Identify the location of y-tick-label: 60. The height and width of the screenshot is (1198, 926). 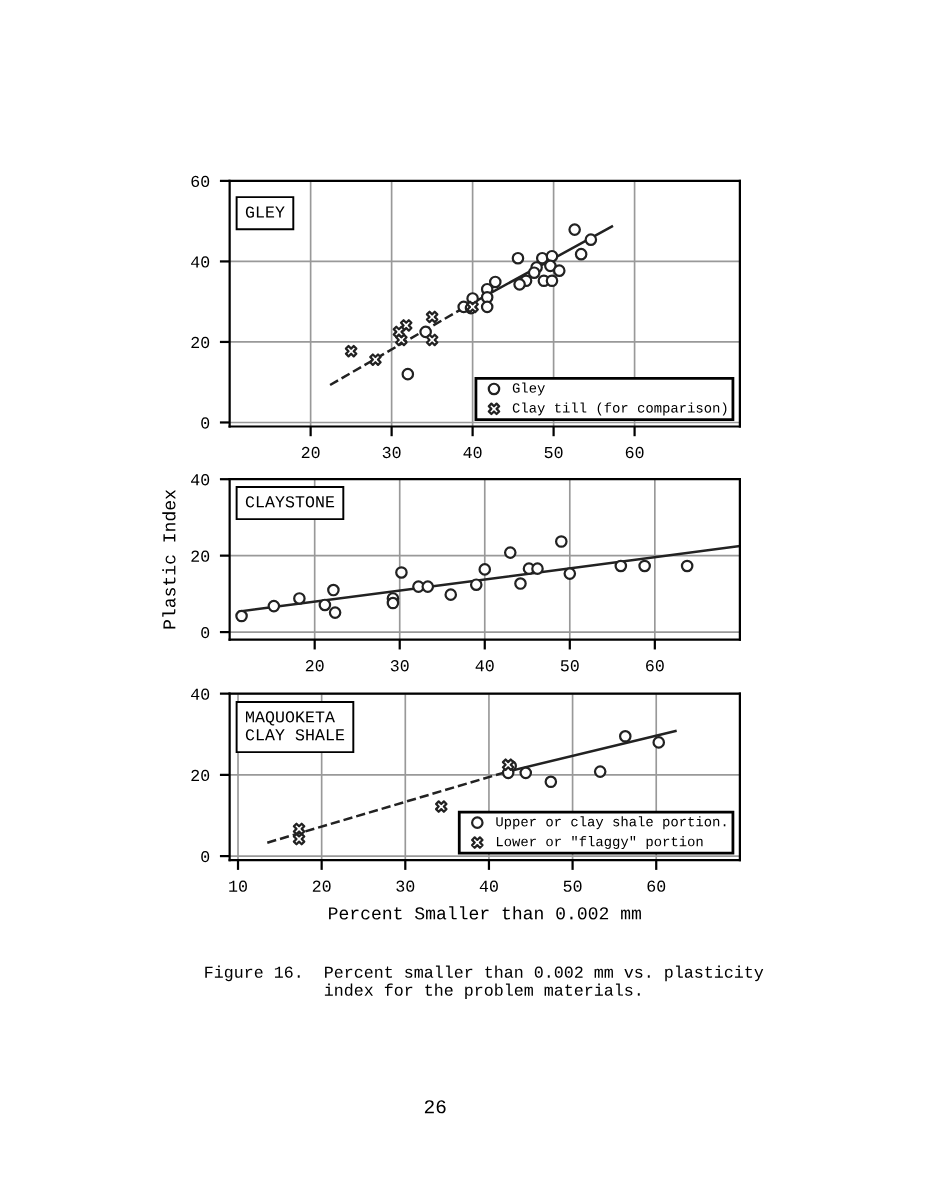
(200, 181).